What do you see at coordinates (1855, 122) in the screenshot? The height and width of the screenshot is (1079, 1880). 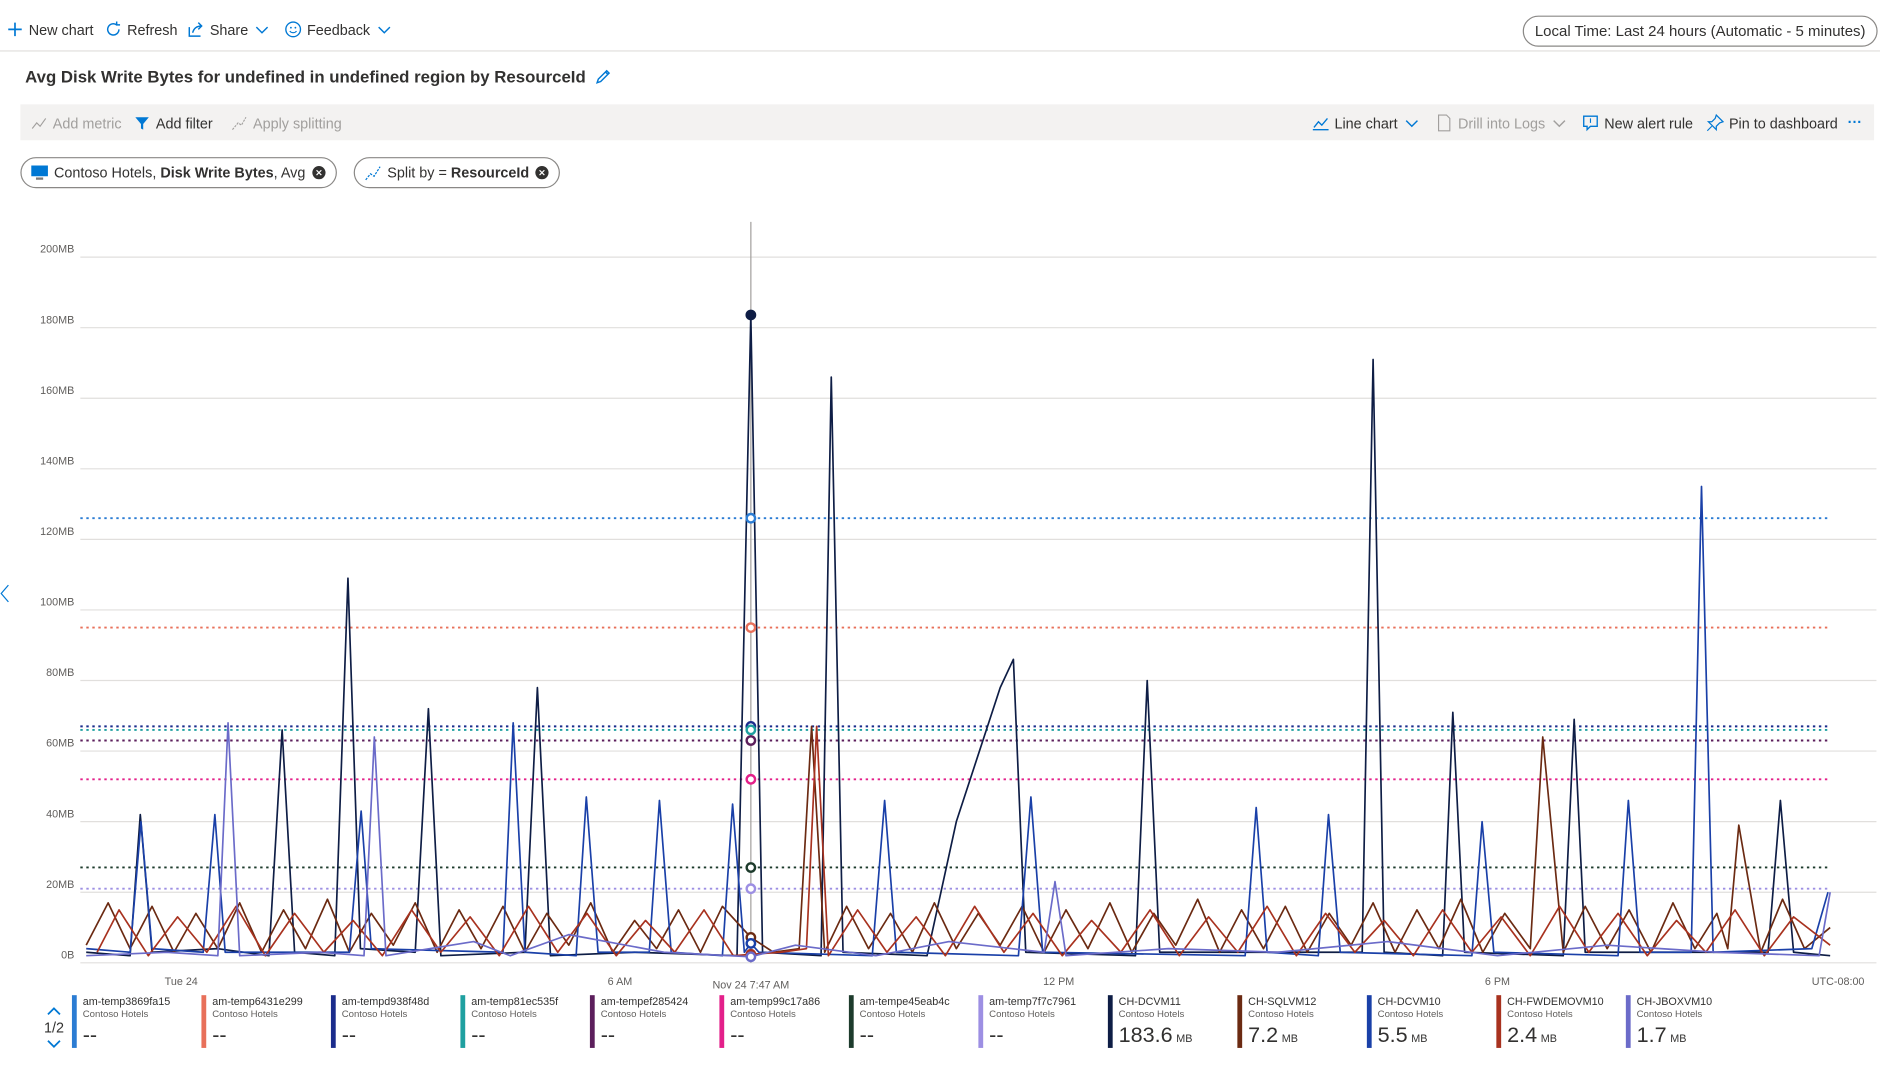 I see `more-button: ···` at bounding box center [1855, 122].